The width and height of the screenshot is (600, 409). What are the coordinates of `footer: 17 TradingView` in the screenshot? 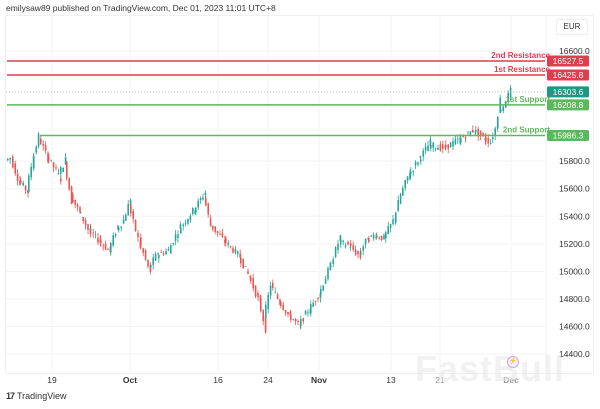 It's located at (36, 396).